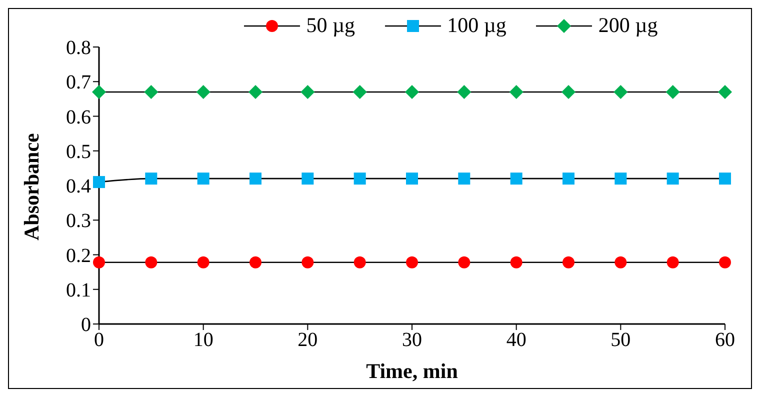  What do you see at coordinates (78, 48) in the screenshot?
I see `y-tick-label: 0.8` at bounding box center [78, 48].